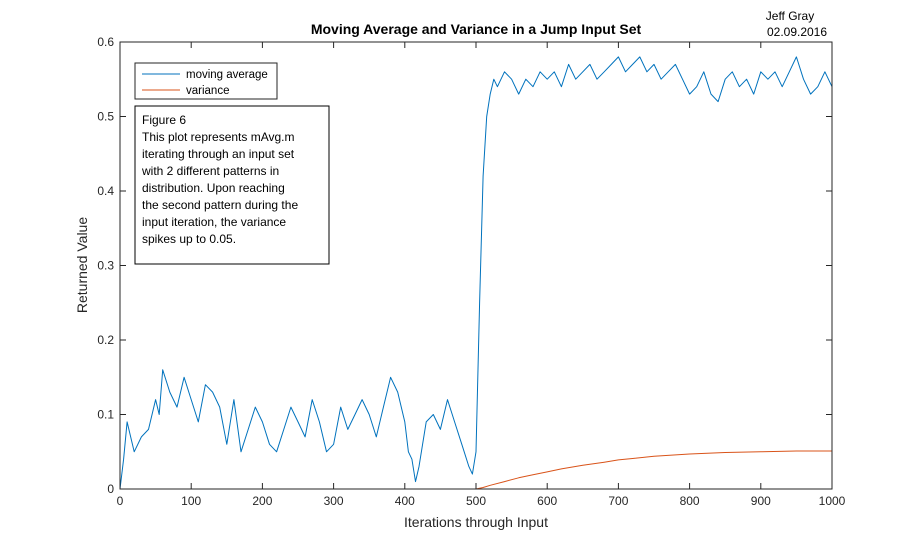 The width and height of the screenshot is (919, 553). Describe the element at coordinates (214, 222) in the screenshot. I see `annotation-line: input iteration, the variance` at that location.